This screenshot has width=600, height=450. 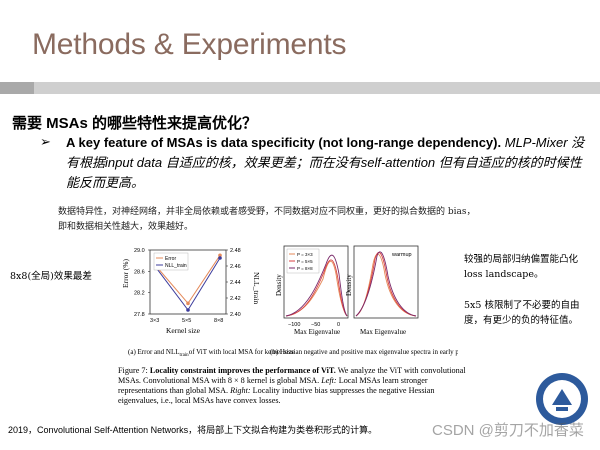 I want to click on legend-error-label: Error, so click(x=170, y=259).